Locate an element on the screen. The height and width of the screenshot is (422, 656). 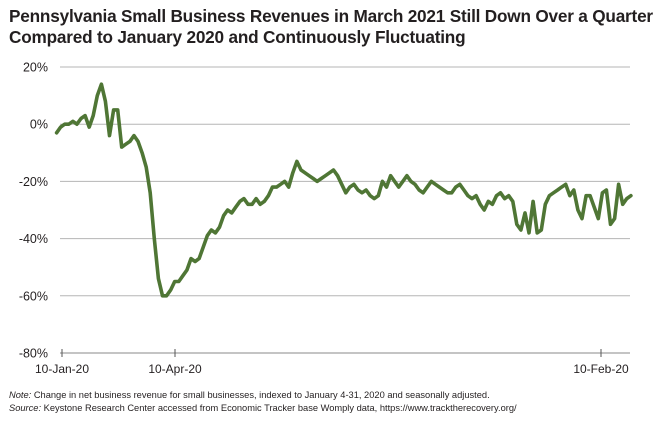
note-label: Note: is located at coordinates (20, 395).